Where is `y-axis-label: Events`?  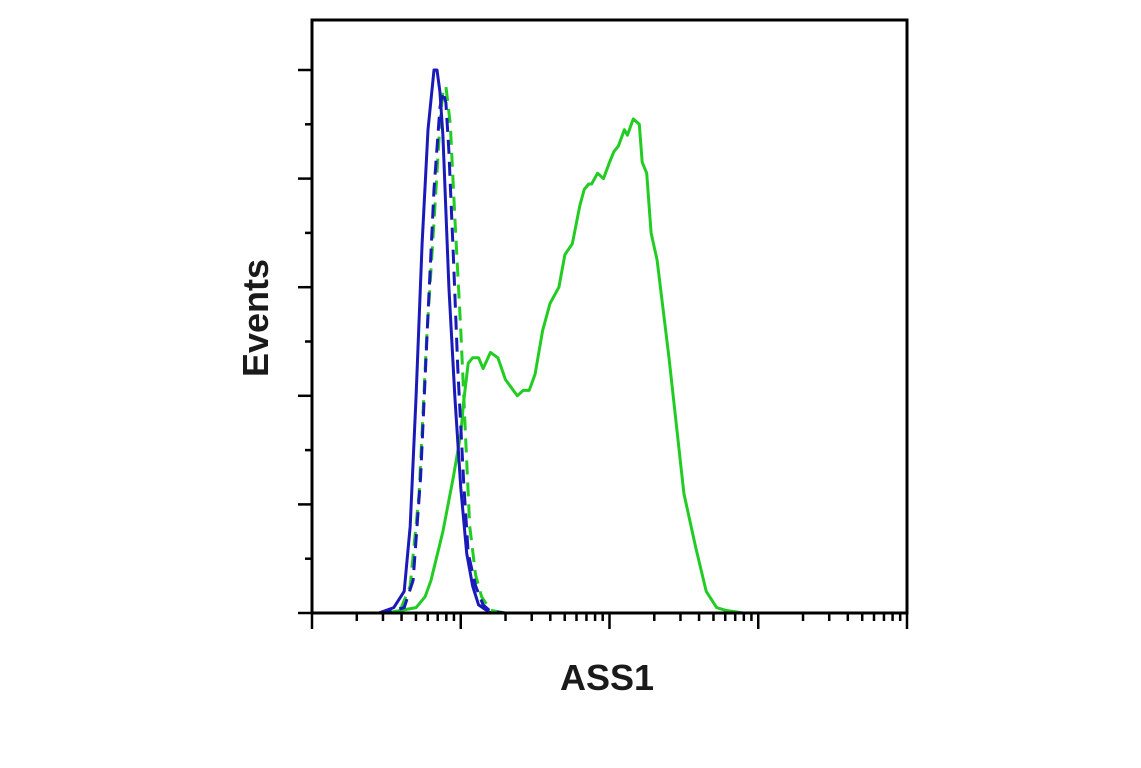 y-axis-label: Events is located at coordinates (255, 318).